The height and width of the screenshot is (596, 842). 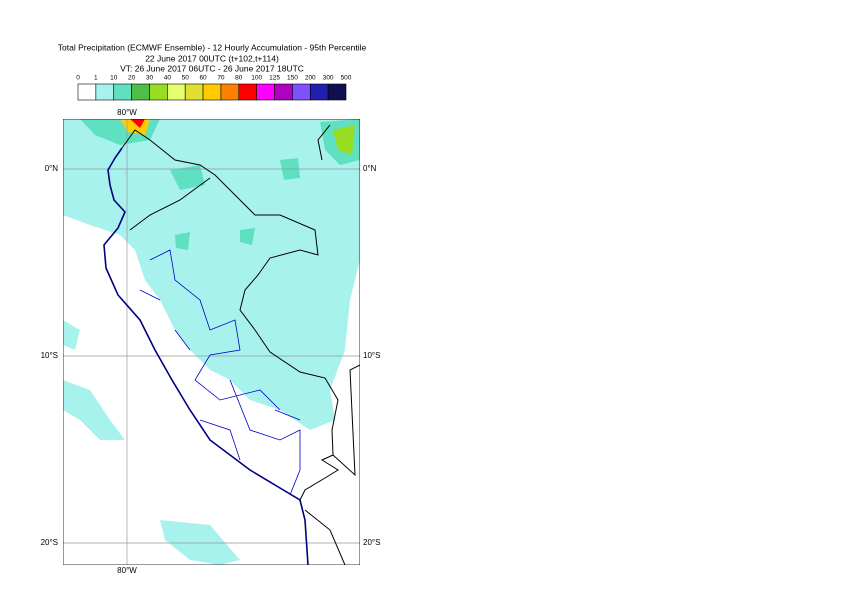 I want to click on legend-label: 60, so click(x=203, y=78).